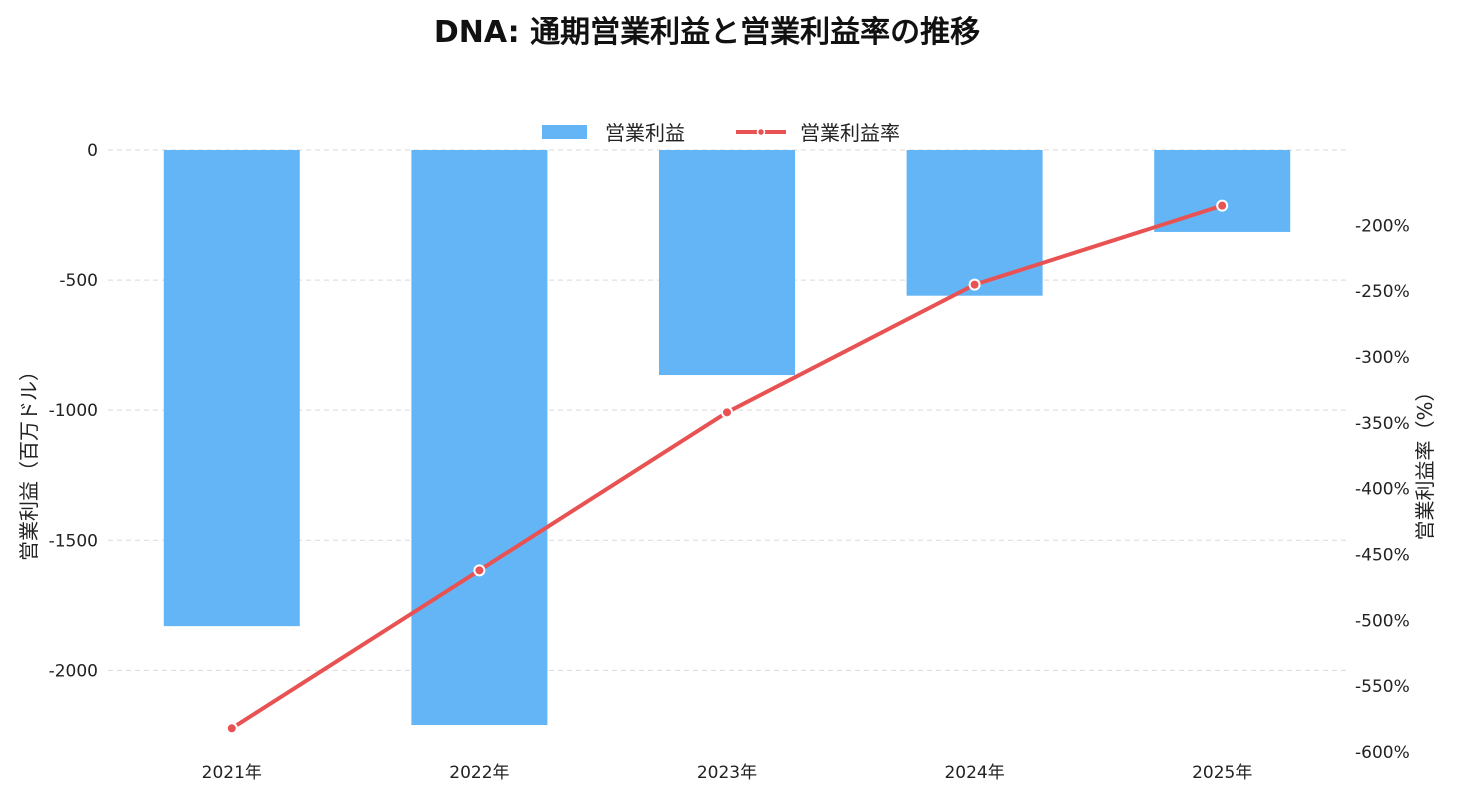 The image size is (1461, 802). What do you see at coordinates (73, 541) in the screenshot?
I see `left-tick-label: -1500` at bounding box center [73, 541].